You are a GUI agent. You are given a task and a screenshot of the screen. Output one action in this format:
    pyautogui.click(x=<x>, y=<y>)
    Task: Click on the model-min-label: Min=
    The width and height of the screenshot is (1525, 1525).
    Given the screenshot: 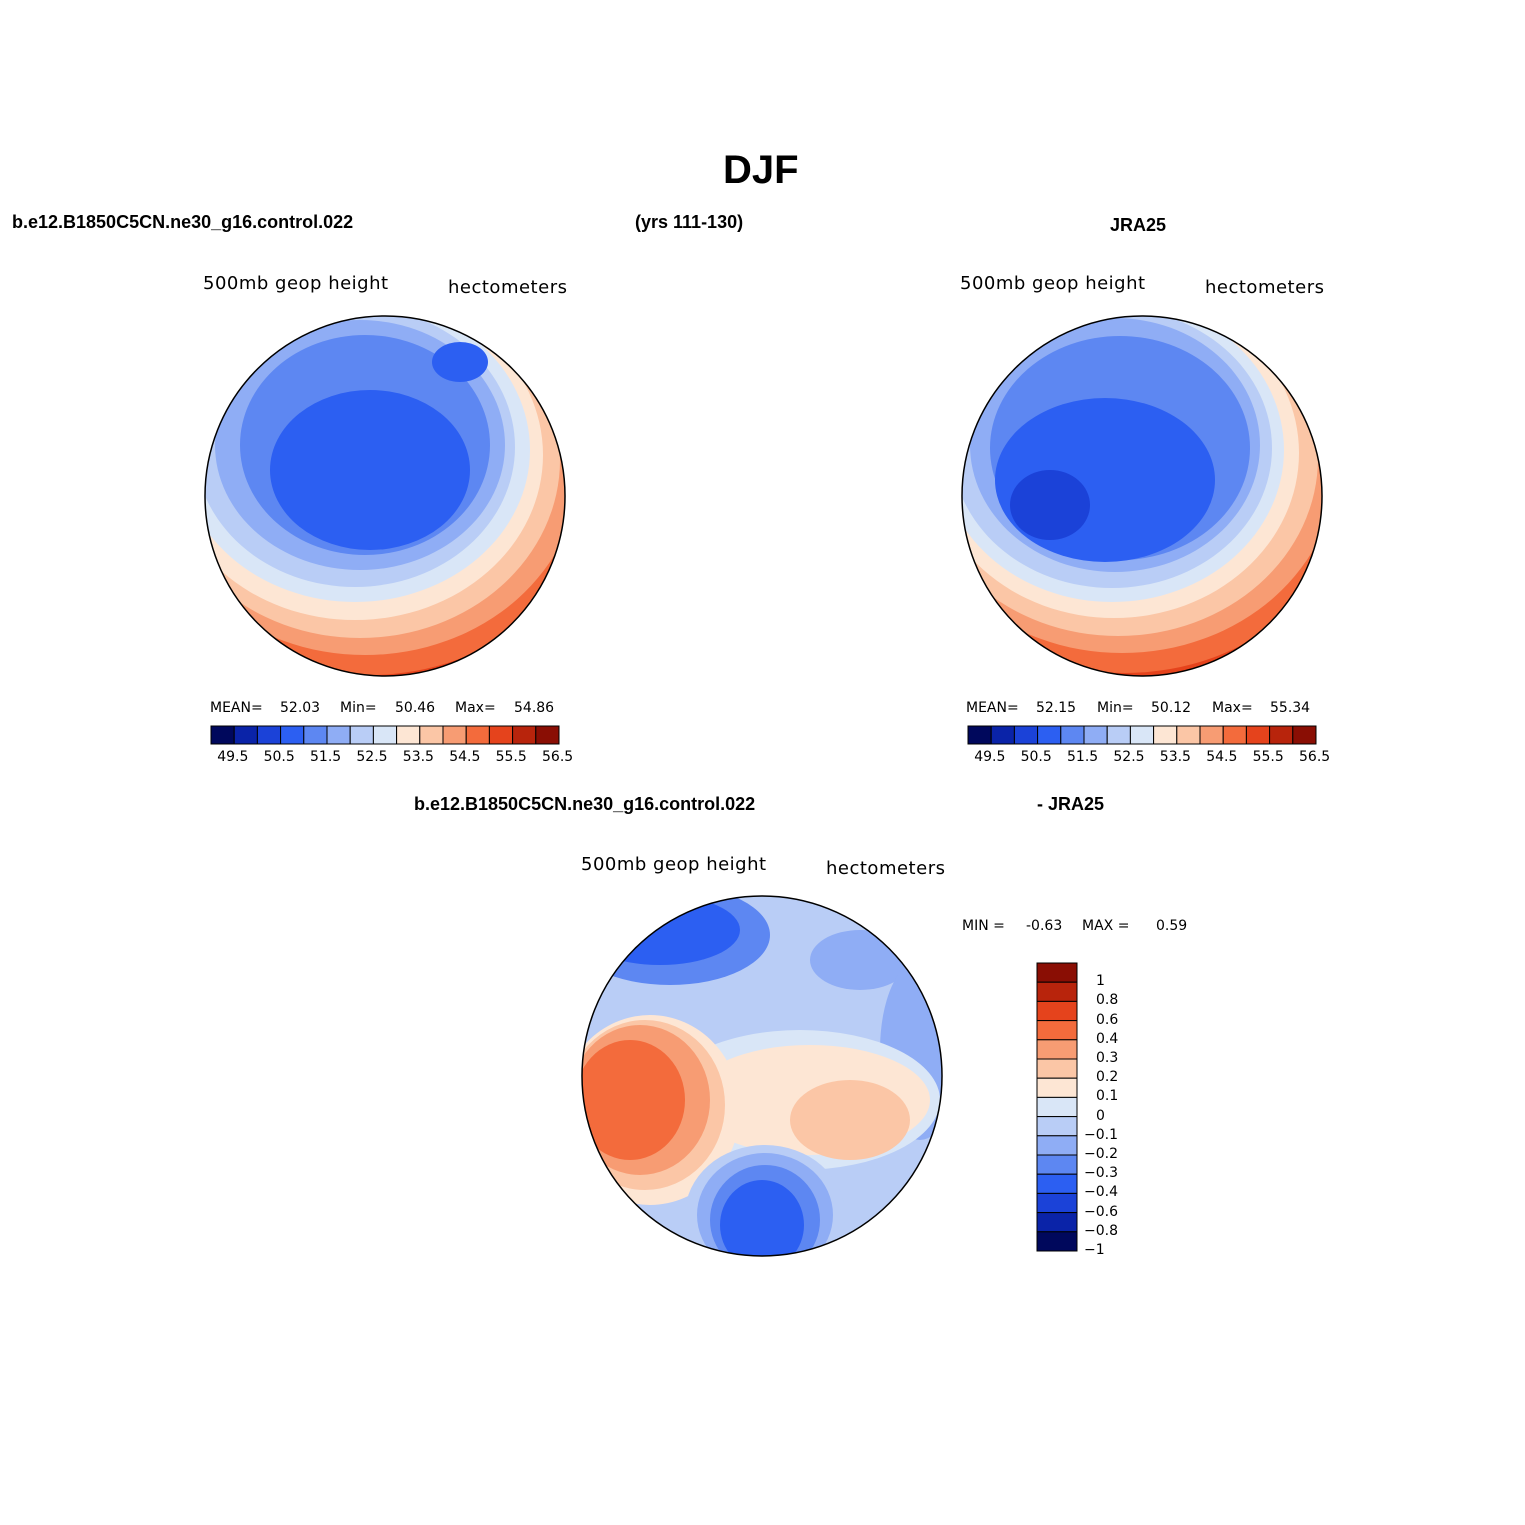 What is the action you would take?
    pyautogui.click(x=358, y=708)
    